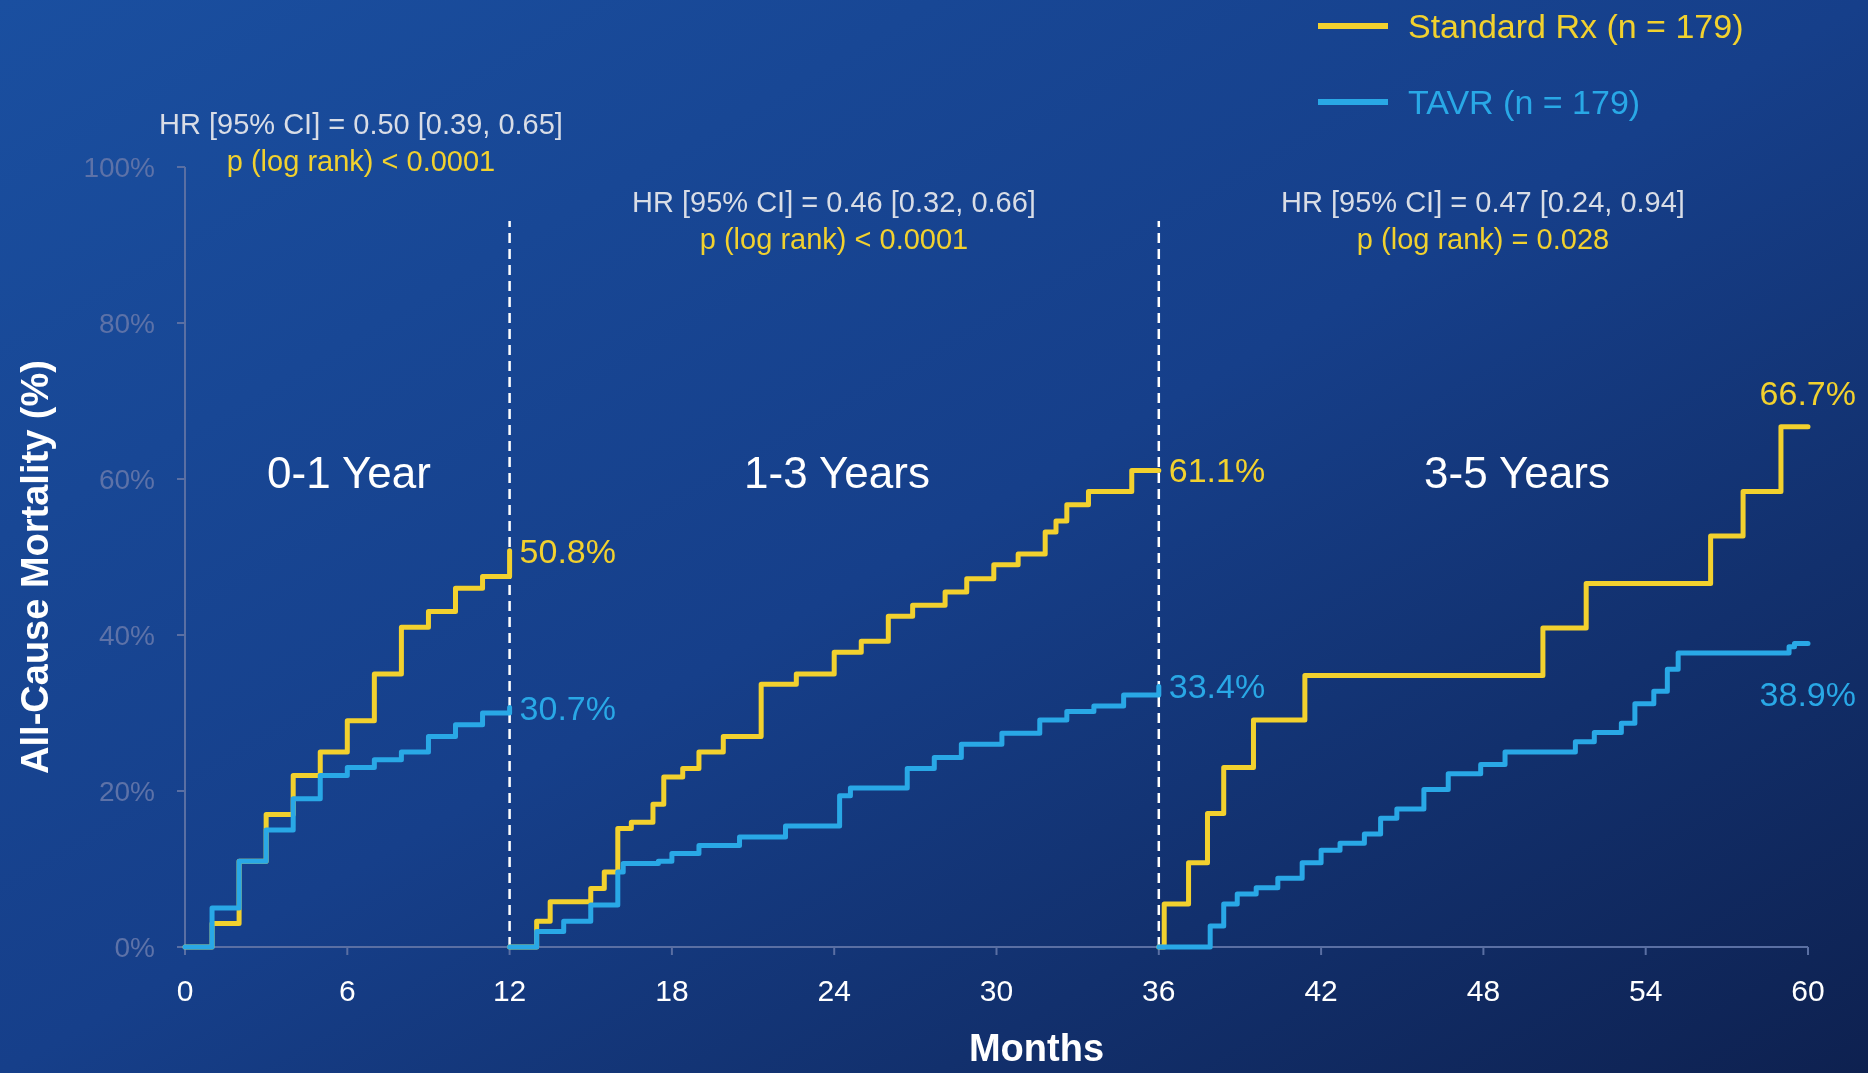 The image size is (1868, 1073). Describe the element at coordinates (1159, 990) in the screenshot. I see `x-tick-label: 36` at that location.